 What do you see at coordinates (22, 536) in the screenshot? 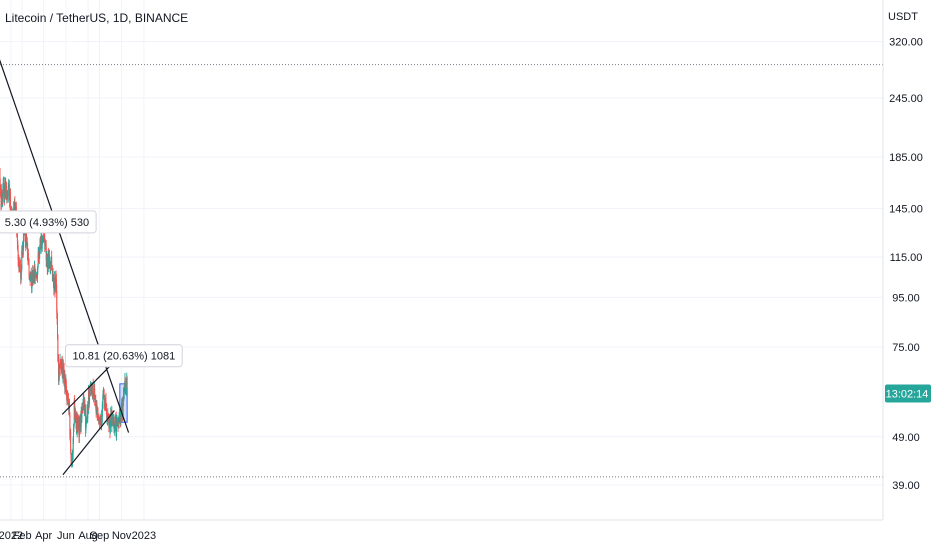
I see `time-tick-label: Feb` at bounding box center [22, 536].